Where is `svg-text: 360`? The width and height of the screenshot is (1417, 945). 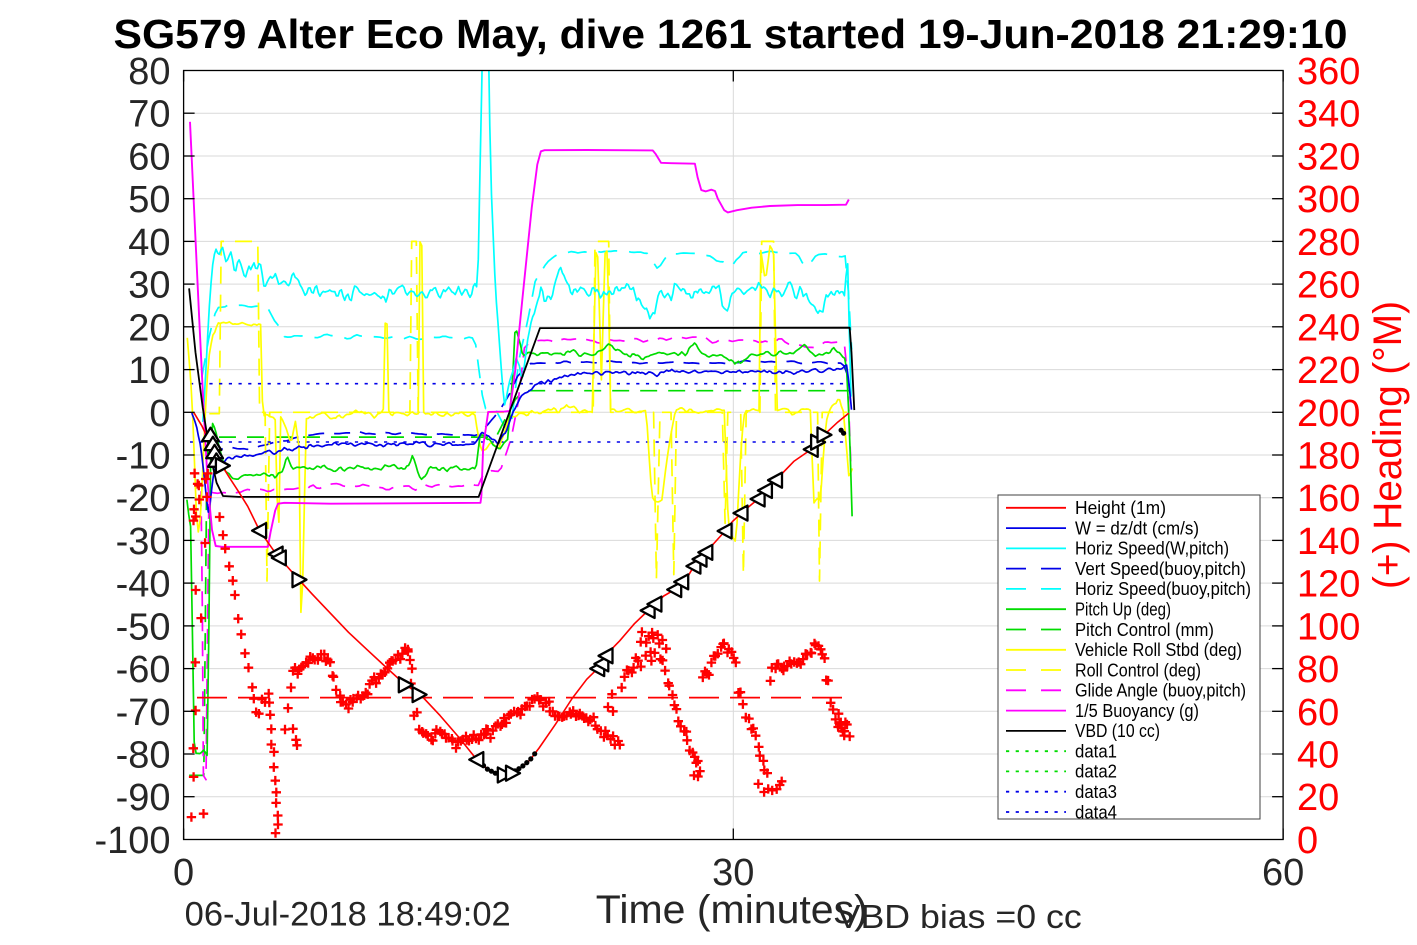
svg-text: 360 is located at coordinates (1328, 72).